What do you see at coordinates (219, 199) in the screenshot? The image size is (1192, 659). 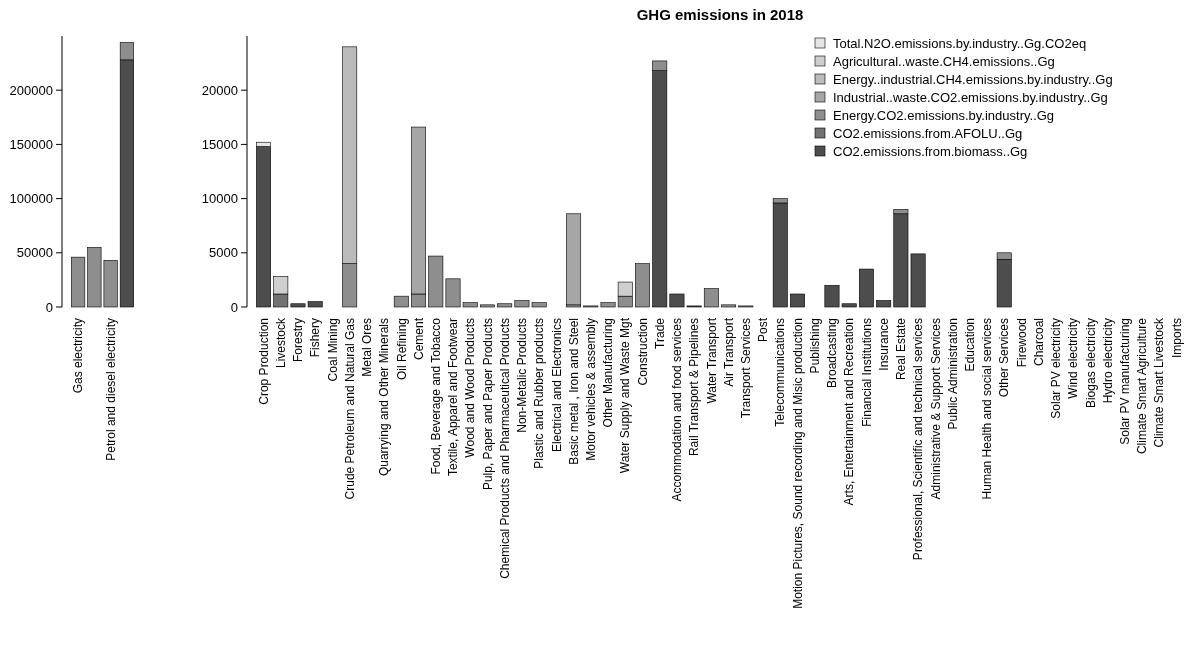 I see `y-tick-label: 10000` at bounding box center [219, 199].